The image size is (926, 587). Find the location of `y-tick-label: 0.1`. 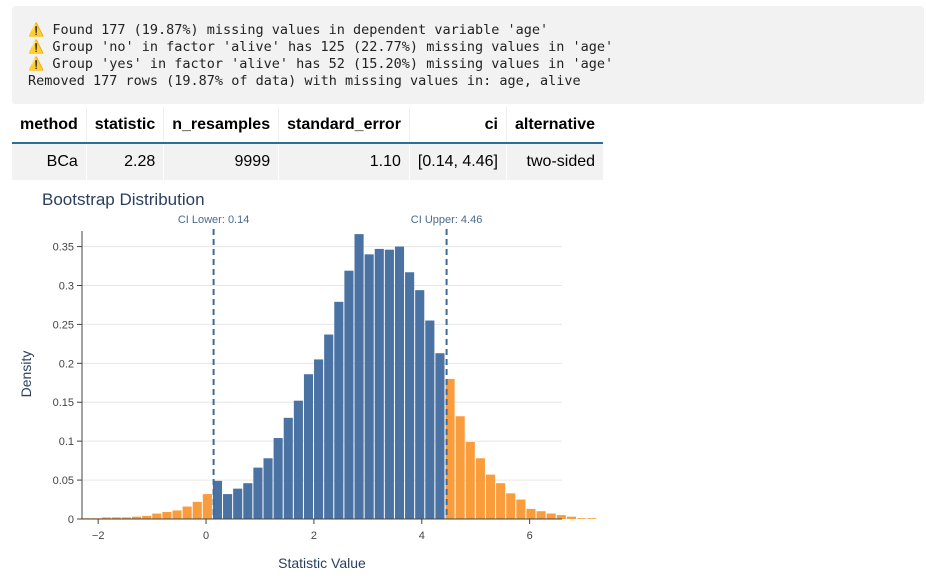

y-tick-label: 0.1 is located at coordinates (66, 442).